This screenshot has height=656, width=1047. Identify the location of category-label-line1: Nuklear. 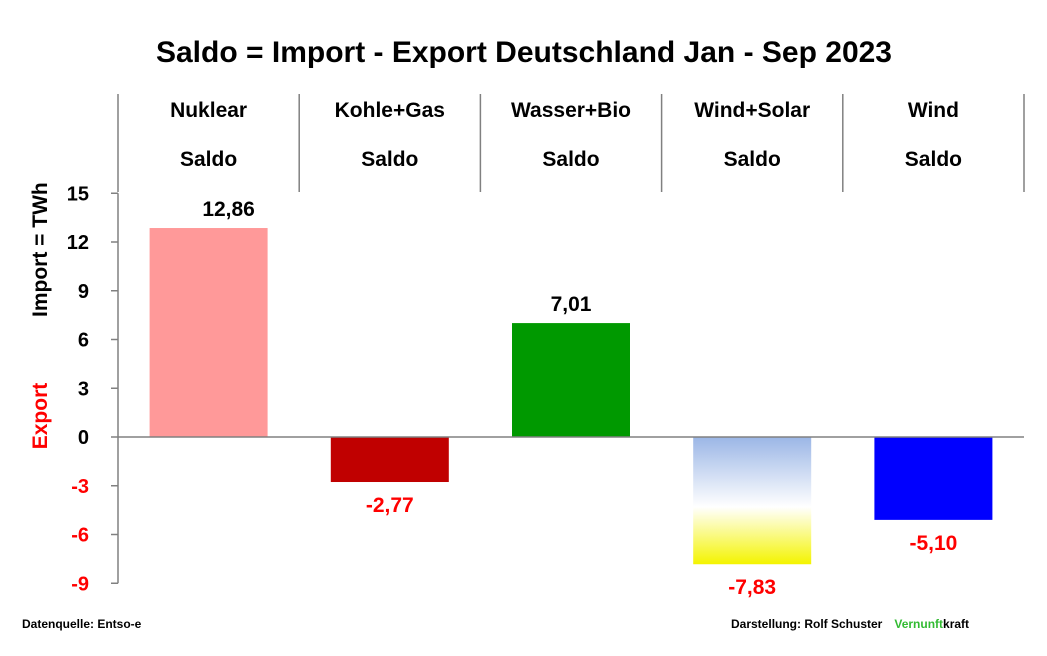
(208, 110).